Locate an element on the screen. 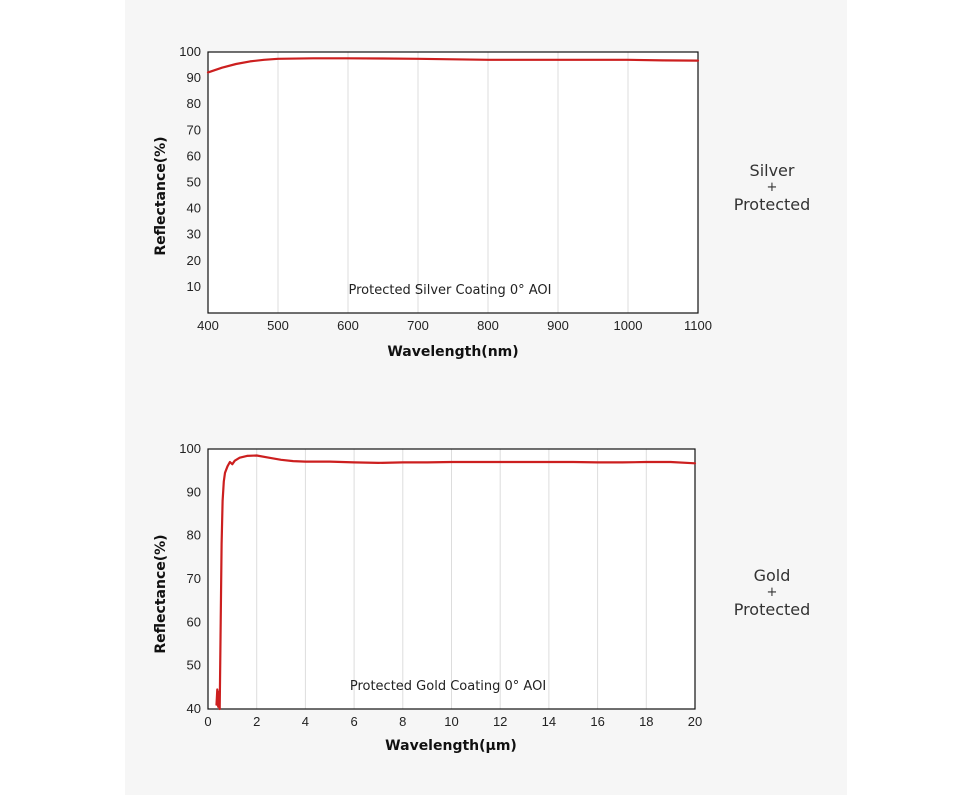  silver-y-axis-title: Reflectance(%) is located at coordinates (161, 195).